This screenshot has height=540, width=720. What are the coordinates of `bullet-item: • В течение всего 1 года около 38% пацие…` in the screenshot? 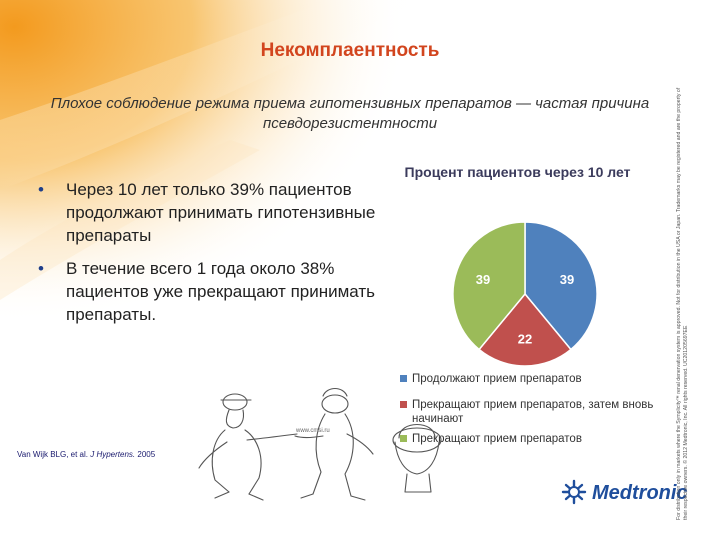 It's located at (208, 291).